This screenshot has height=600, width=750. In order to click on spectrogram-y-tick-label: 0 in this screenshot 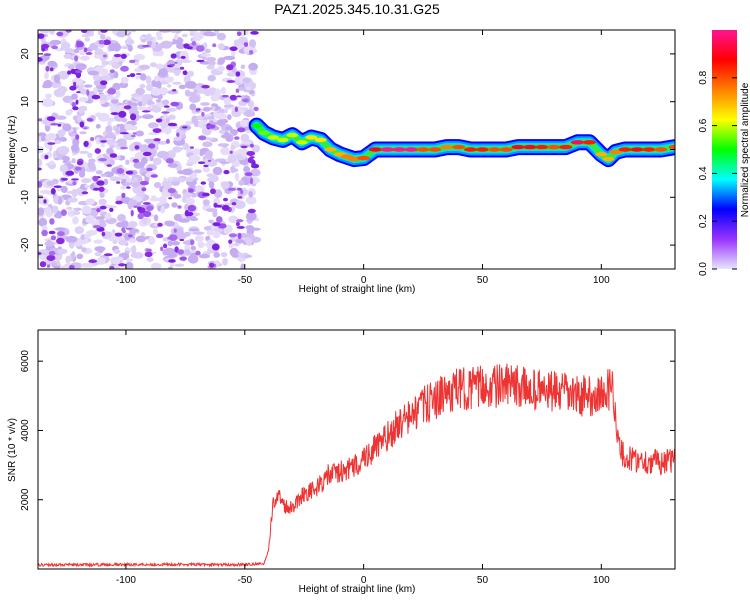, I will do `click(25, 149)`.